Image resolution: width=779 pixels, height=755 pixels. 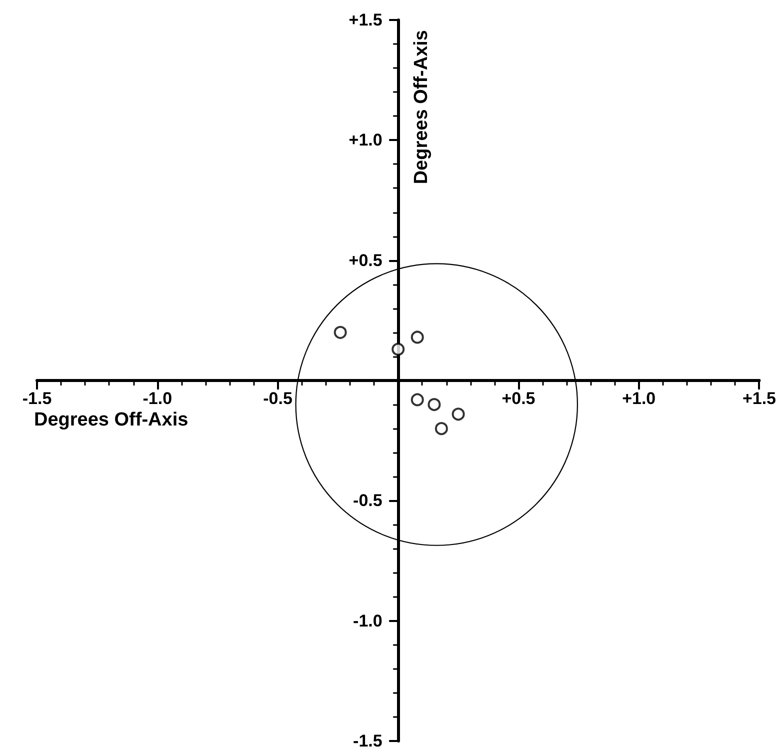 I want to click on x-tick-label: -1.5, so click(x=37, y=398).